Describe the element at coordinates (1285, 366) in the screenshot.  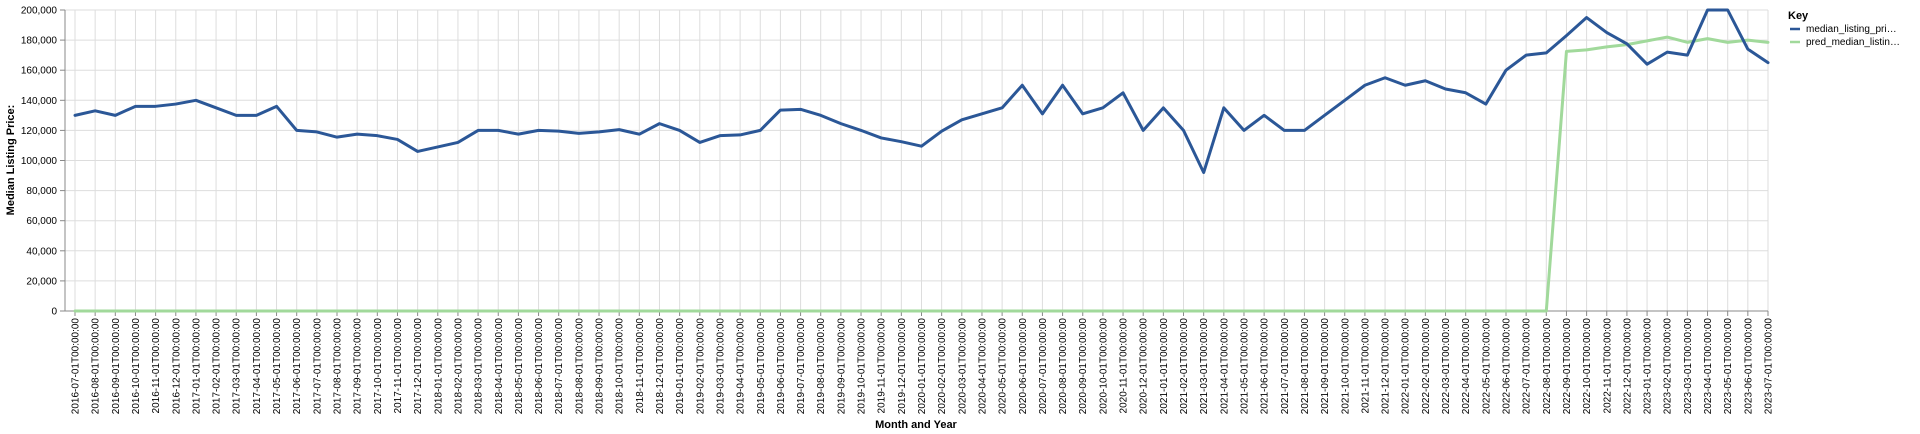
I see `x-tick-label: 2021-07-01T00:00:00` at that location.